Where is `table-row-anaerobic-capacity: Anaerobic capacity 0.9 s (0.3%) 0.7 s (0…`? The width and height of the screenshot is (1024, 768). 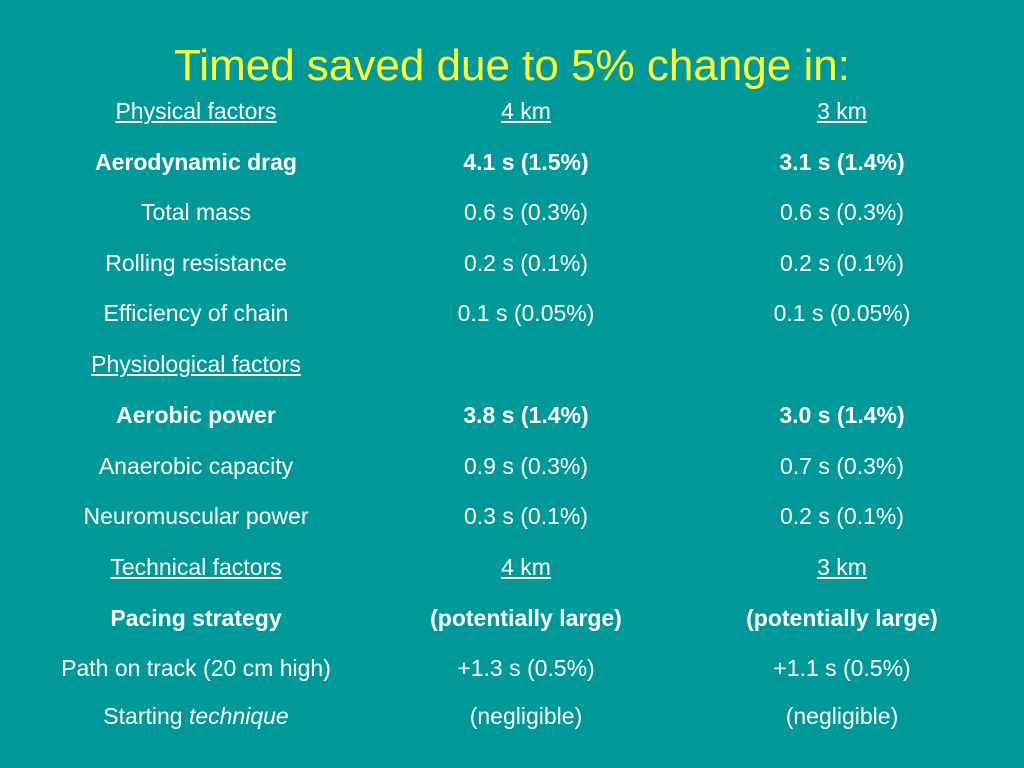 table-row-anaerobic-capacity: Anaerobic capacity 0.9 s (0.3%) 0.7 s (0… is located at coordinates (512, 466).